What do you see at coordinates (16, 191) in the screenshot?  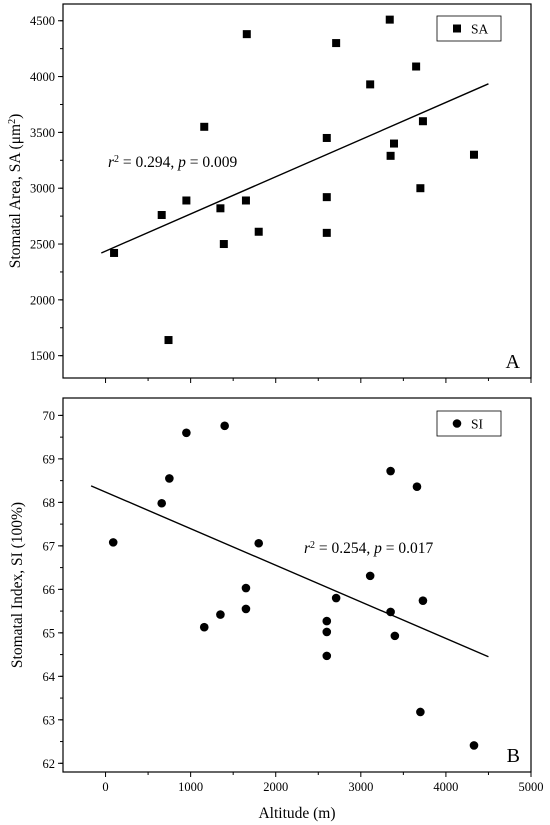 I see `y-axis-title: Stomatal Area, SA (μm2)` at bounding box center [16, 191].